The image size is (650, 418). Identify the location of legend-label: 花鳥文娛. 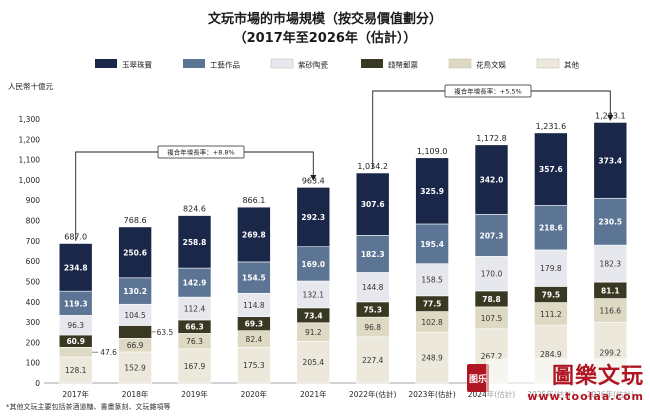
(491, 65).